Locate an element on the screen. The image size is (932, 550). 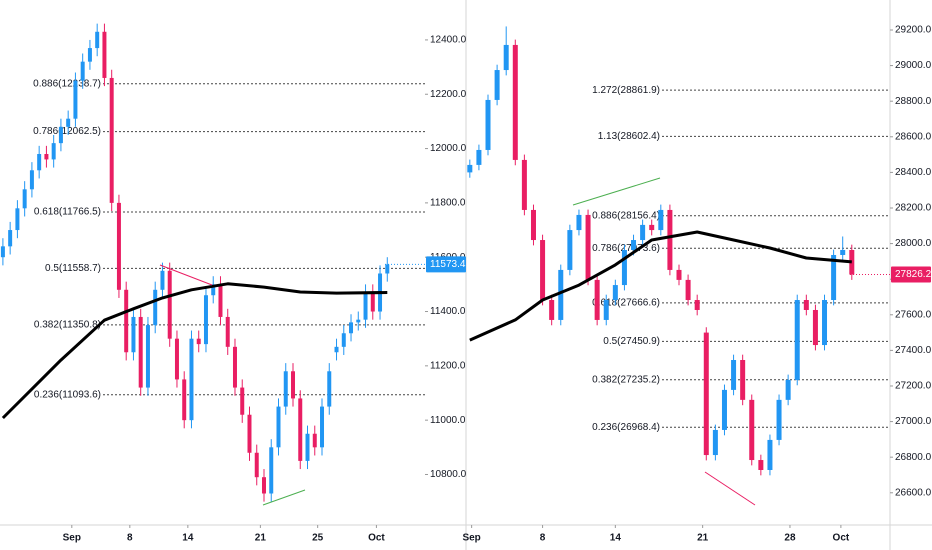
moving-average is located at coordinates (194, 351).